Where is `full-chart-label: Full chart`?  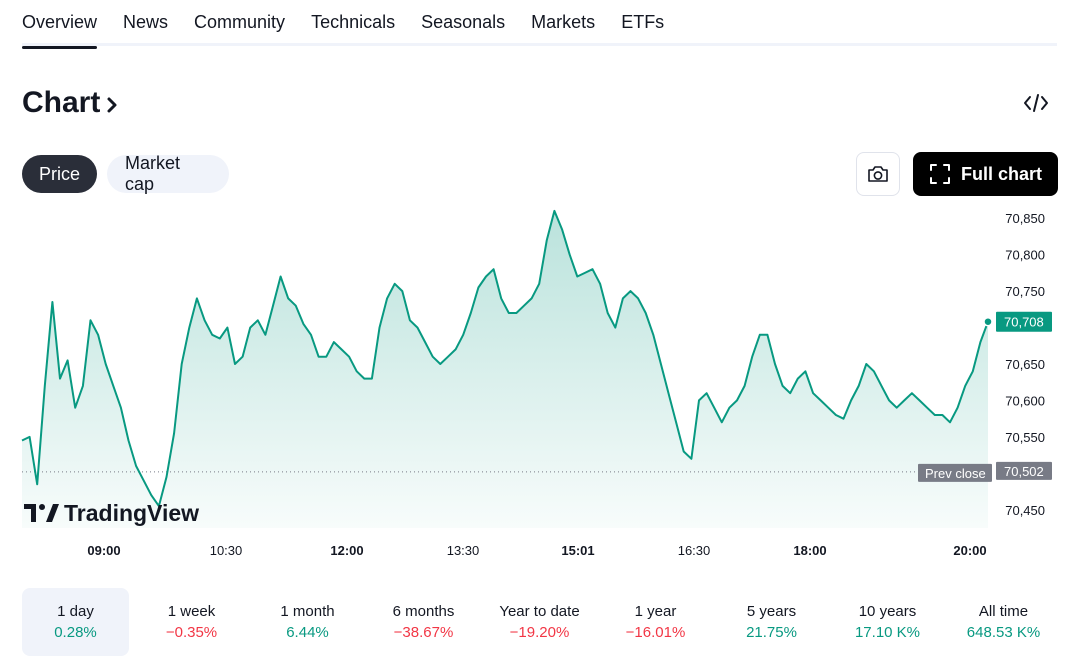 full-chart-label: Full chart is located at coordinates (1001, 173).